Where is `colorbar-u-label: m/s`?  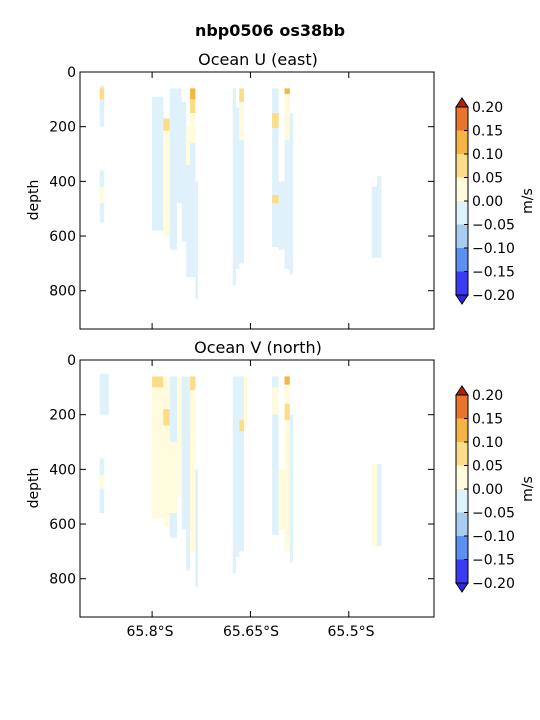 colorbar-u-label: m/s is located at coordinates (528, 201).